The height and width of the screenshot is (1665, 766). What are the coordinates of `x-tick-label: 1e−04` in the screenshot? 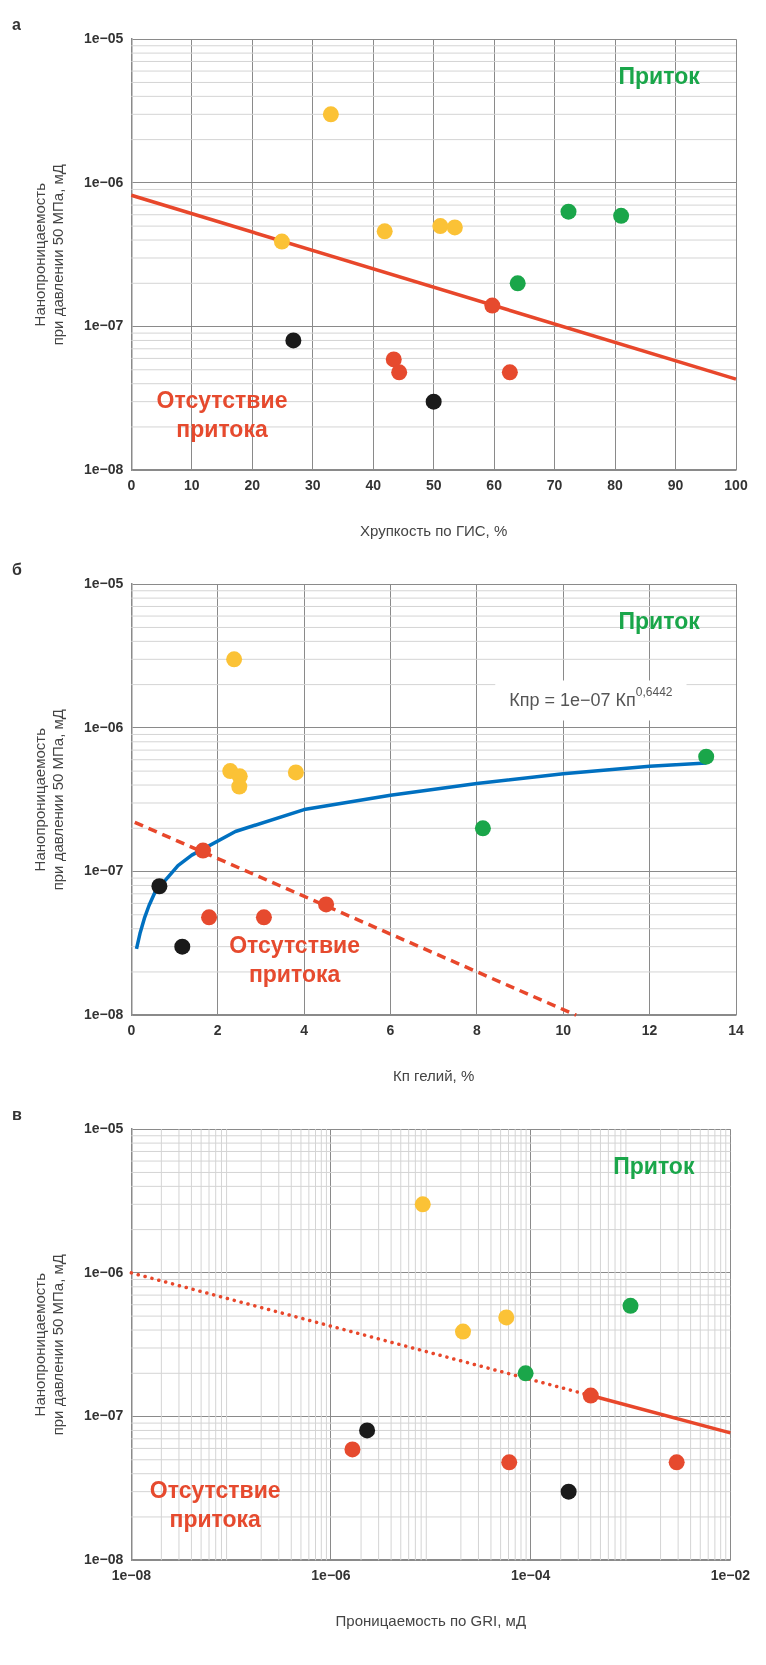 It's located at (531, 1575).